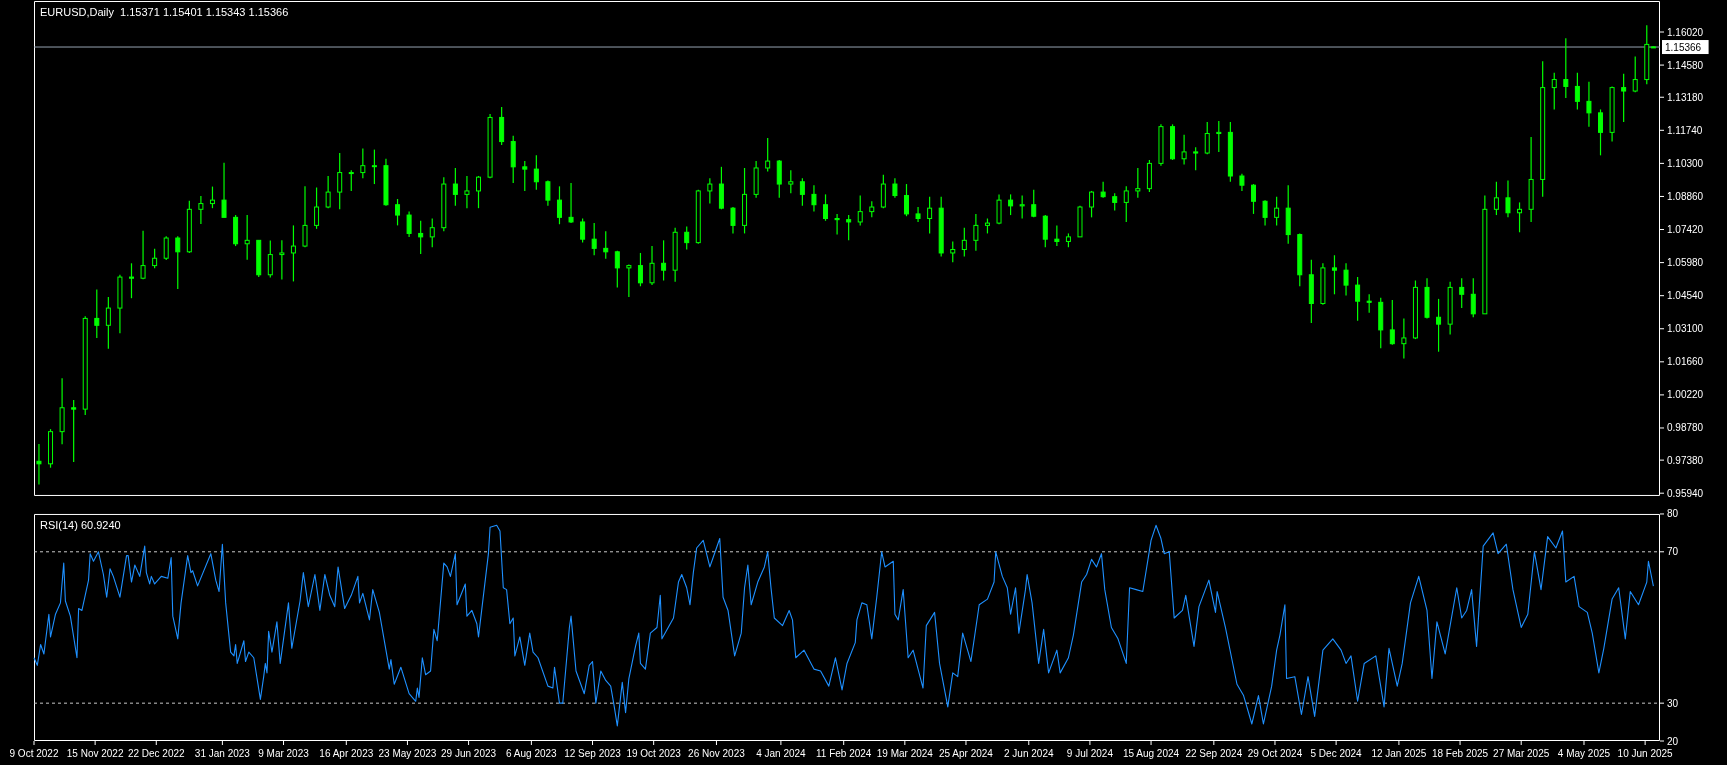  Describe the element at coordinates (95, 753) in the screenshot. I see `x-tick-label: 15 Nov 2022` at that location.